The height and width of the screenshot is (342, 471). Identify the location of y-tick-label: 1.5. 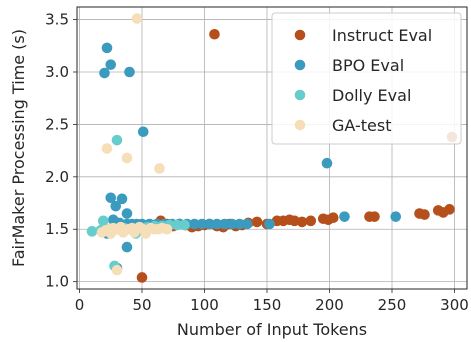
(57, 229).